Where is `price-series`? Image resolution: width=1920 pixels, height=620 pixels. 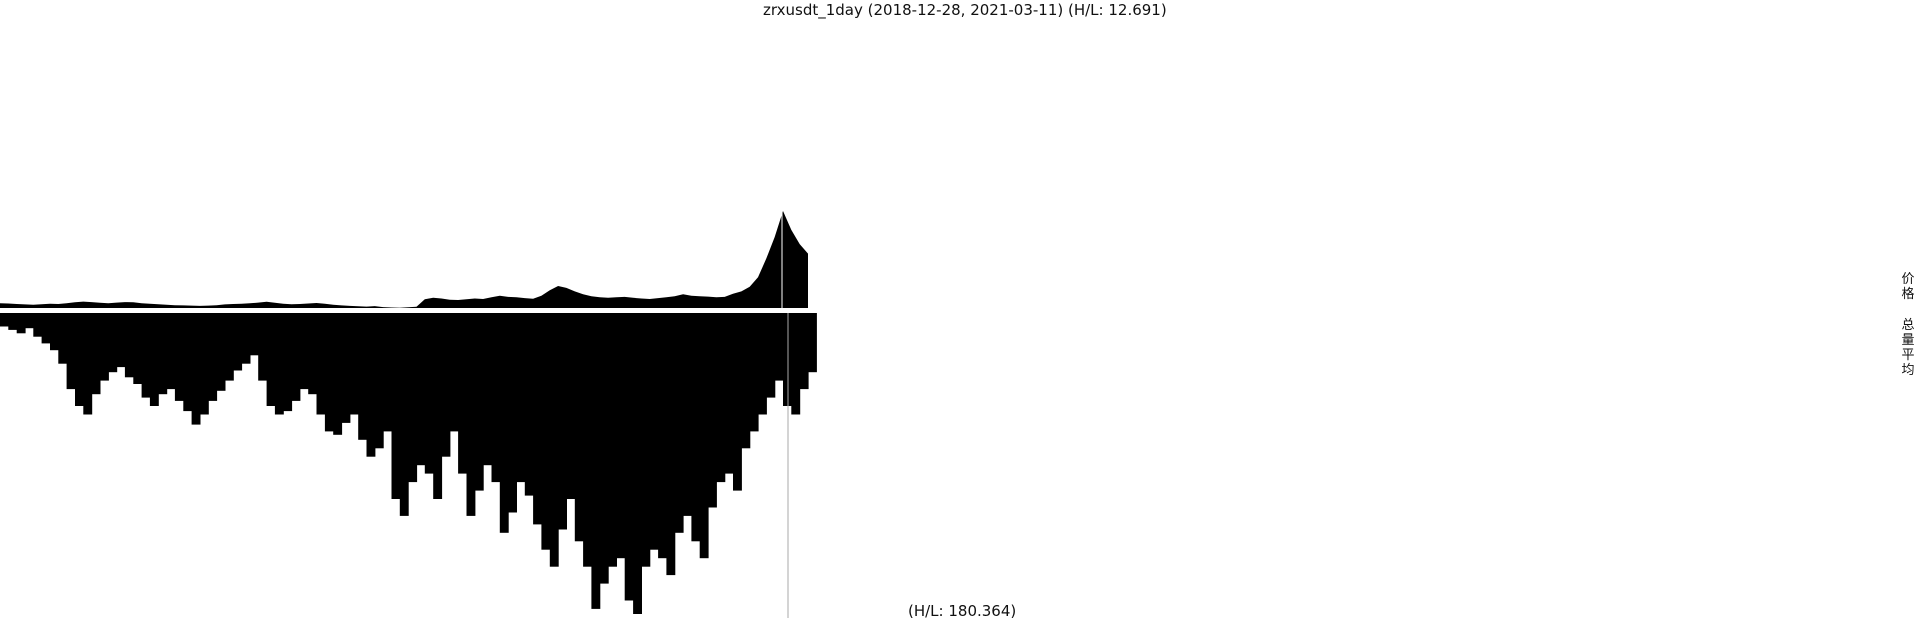 price-series is located at coordinates (404, 259).